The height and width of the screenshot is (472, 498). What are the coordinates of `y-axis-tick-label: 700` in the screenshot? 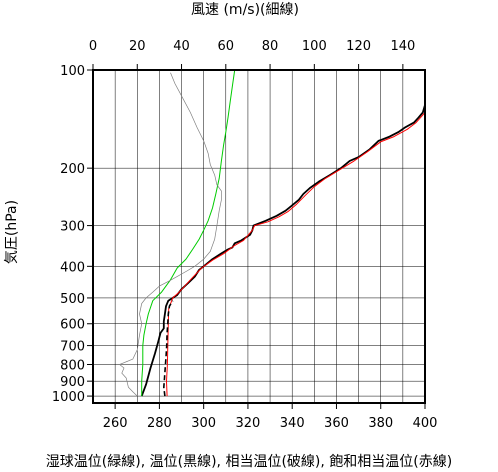 It's located at (72, 347).